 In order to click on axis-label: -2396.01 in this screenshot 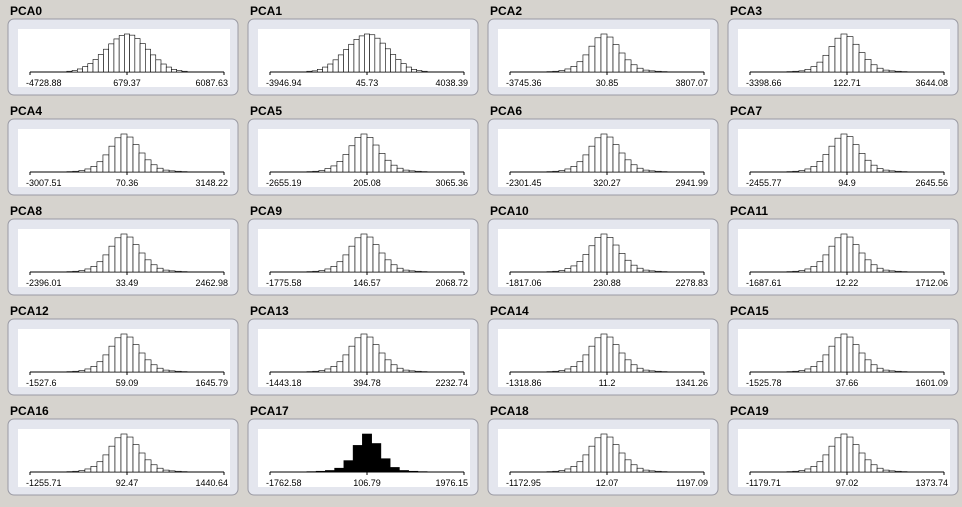, I will do `click(44, 283)`.